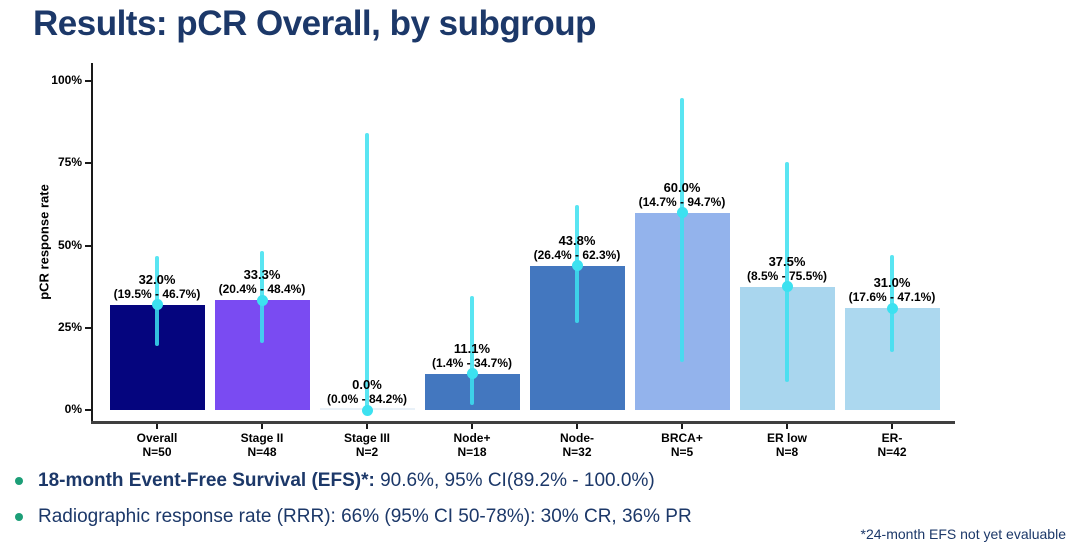 The width and height of the screenshot is (1080, 555). Describe the element at coordinates (786, 445) in the screenshot. I see `x-tick-label: ER low N=8` at that location.